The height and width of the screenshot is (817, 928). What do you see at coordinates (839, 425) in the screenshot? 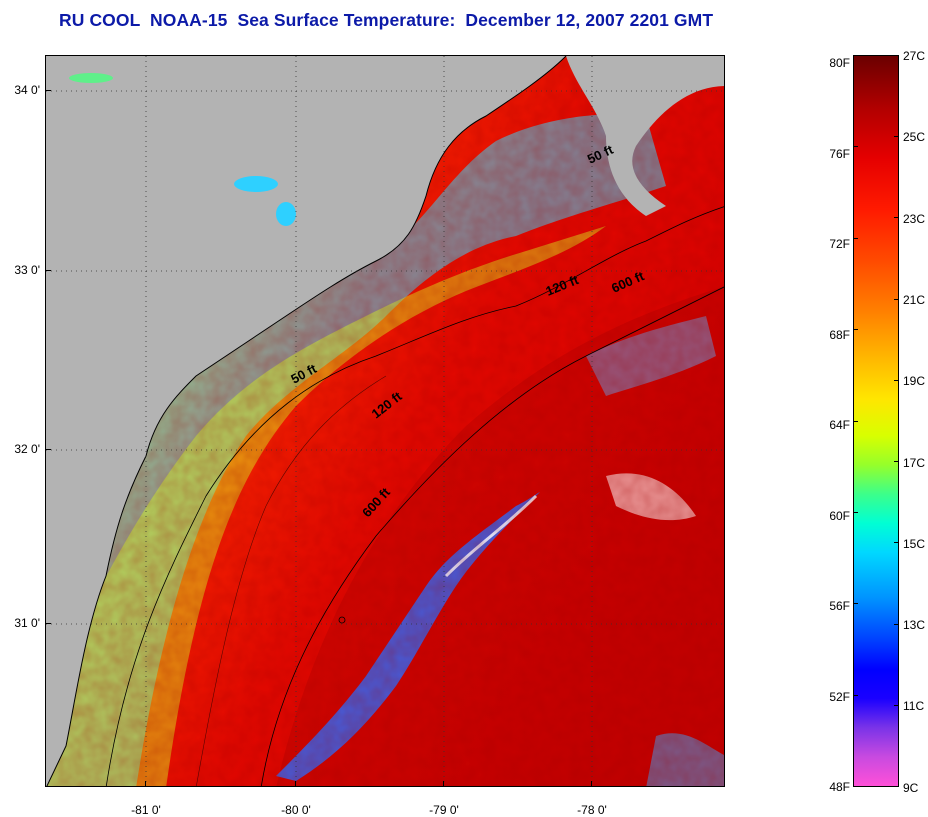
I see `colorbar-f-label: 64F` at bounding box center [839, 425].